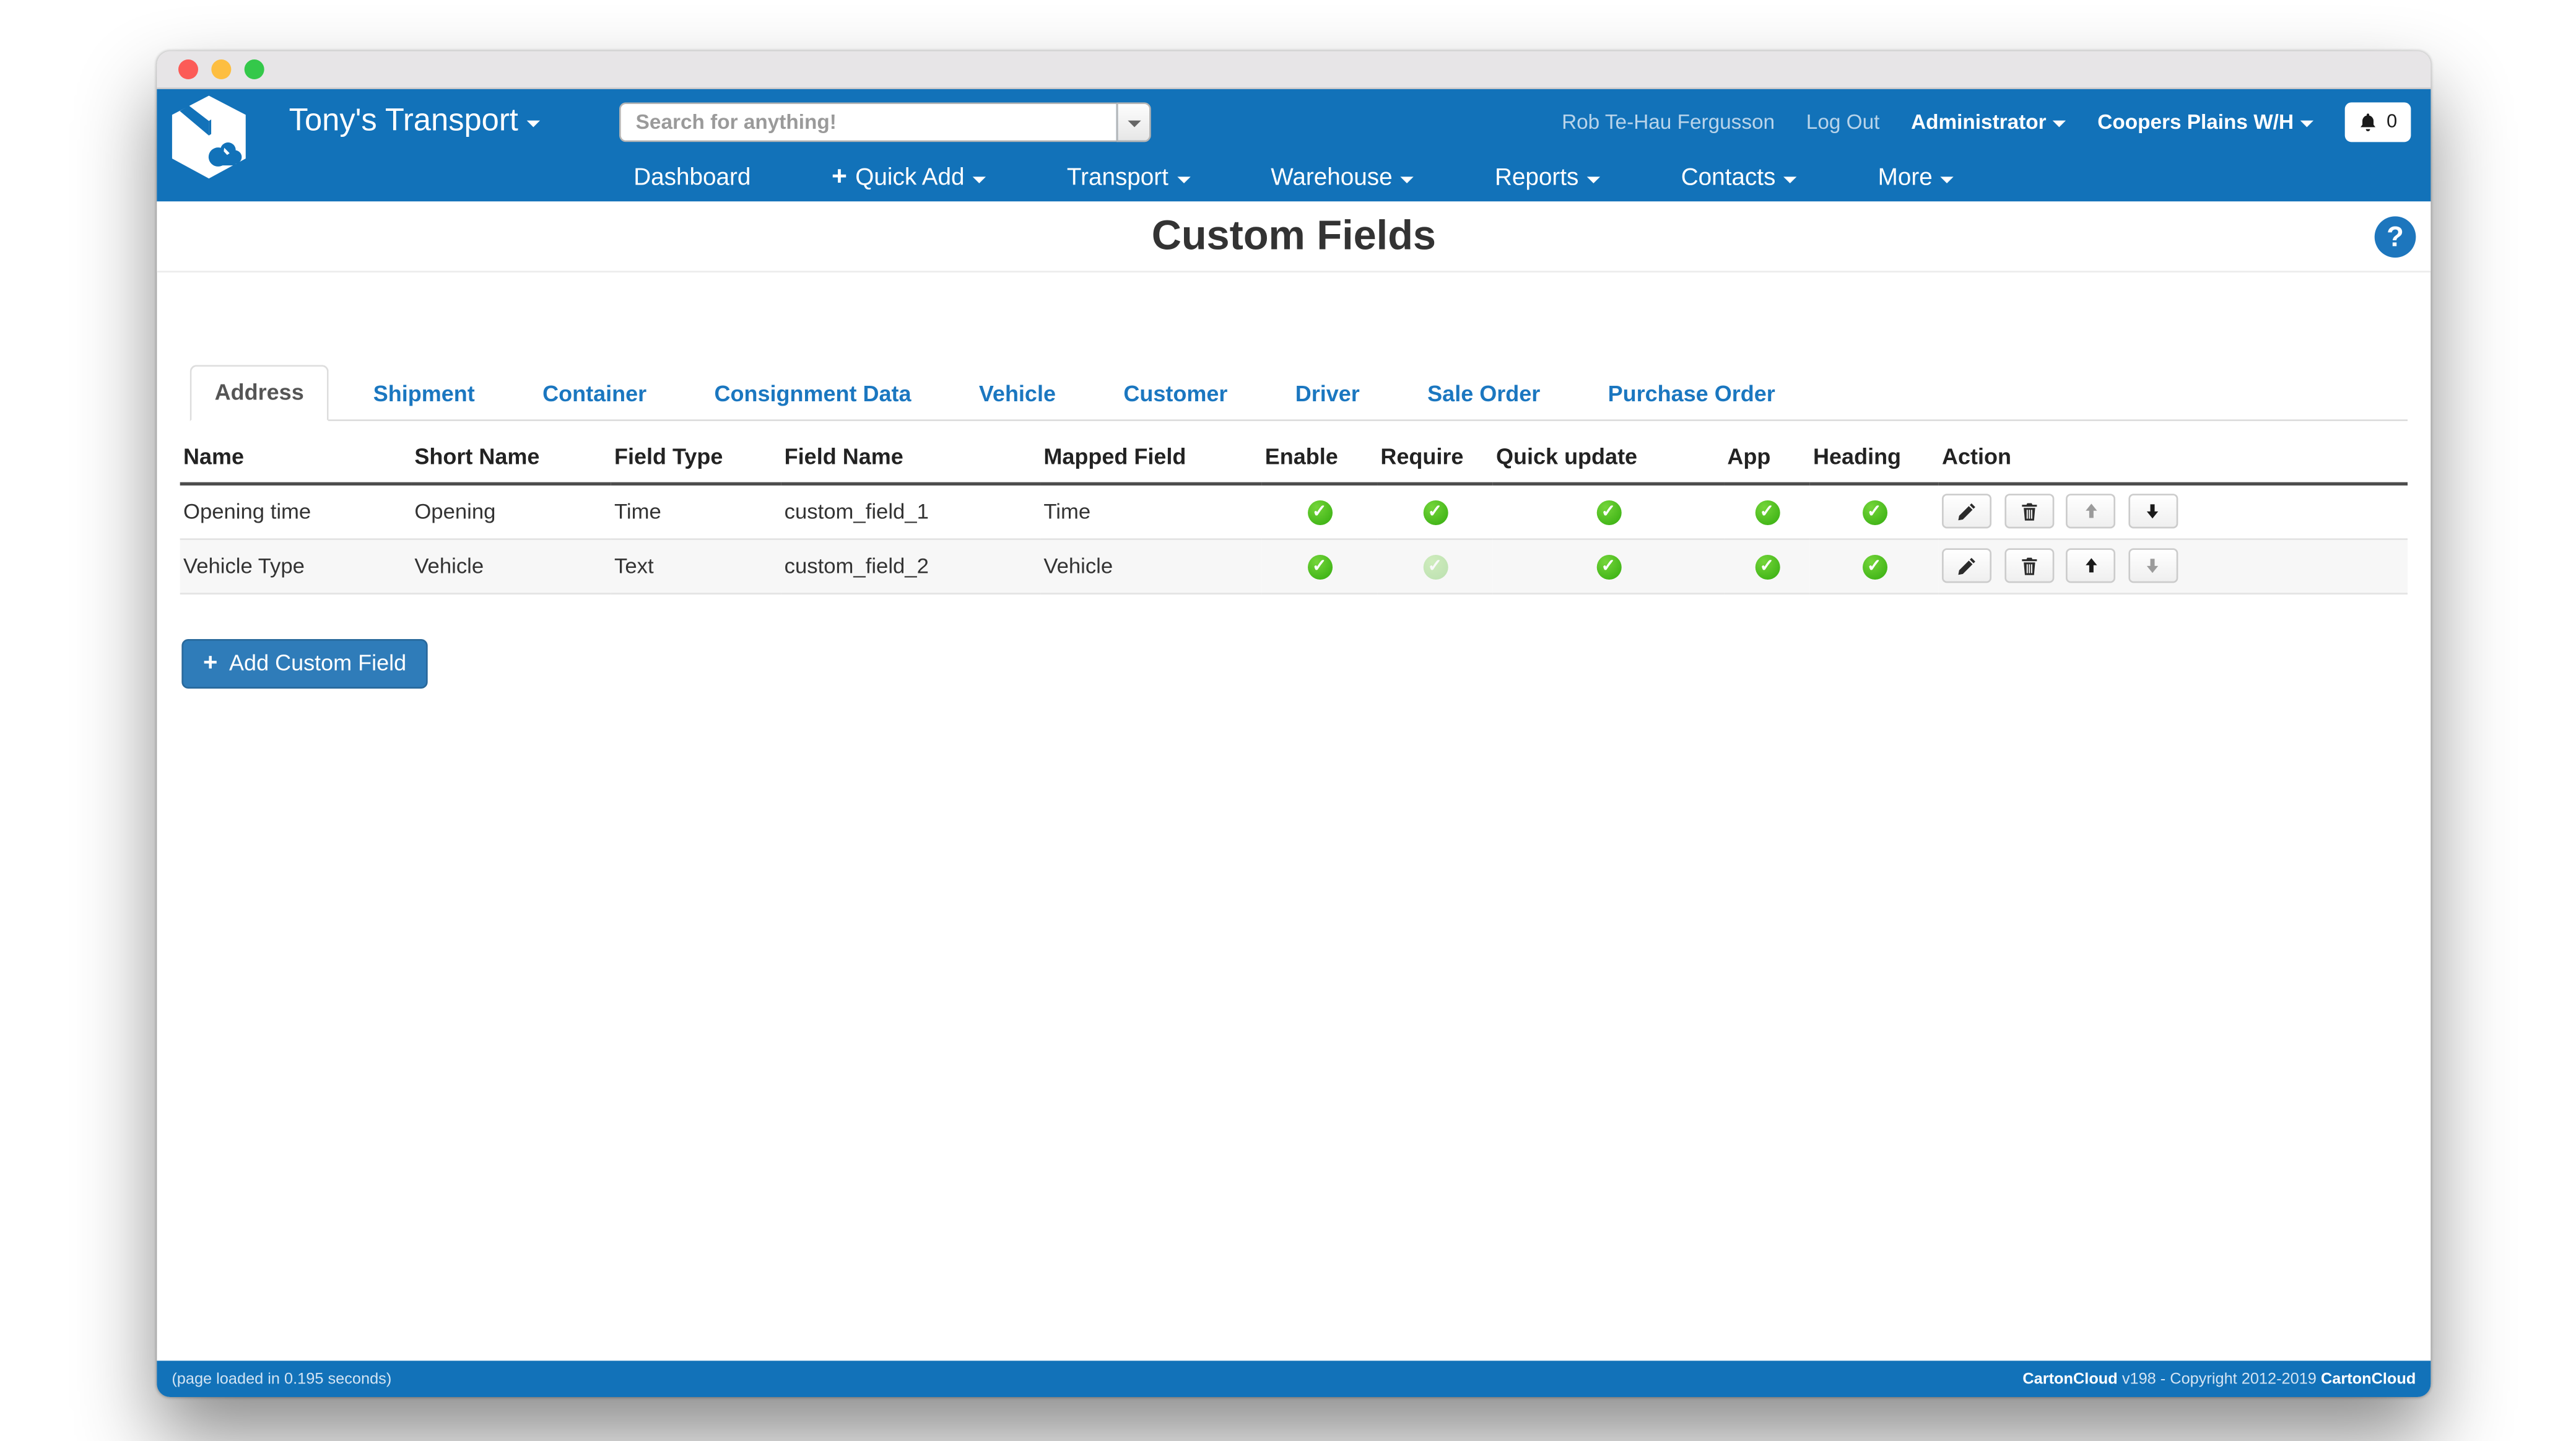  Describe the element at coordinates (2368, 122) in the screenshot. I see `bell-icon` at that location.